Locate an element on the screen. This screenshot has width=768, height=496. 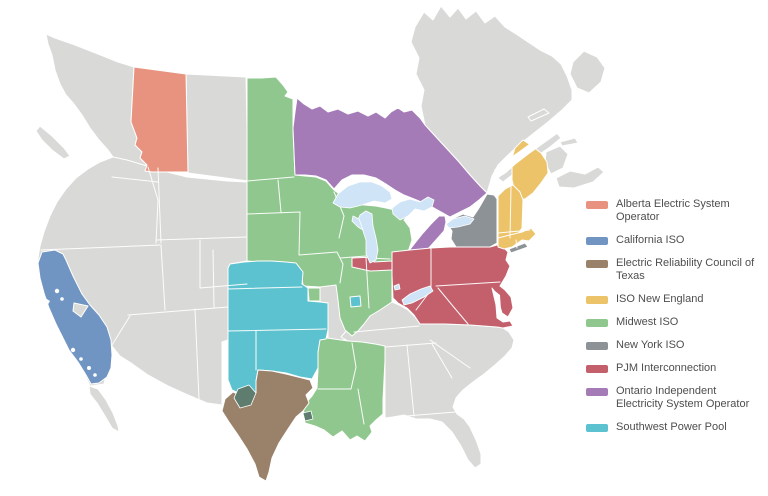
st-lawrence-river is located at coordinates (535, 142).